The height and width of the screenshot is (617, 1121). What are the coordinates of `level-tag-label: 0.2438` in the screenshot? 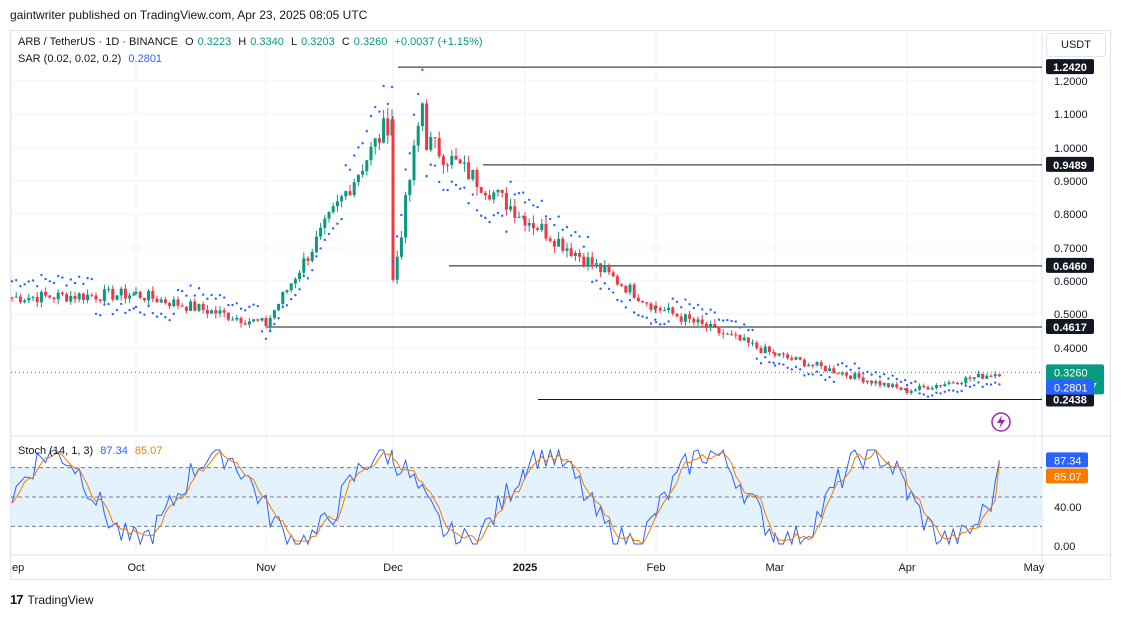 It's located at (1070, 401).